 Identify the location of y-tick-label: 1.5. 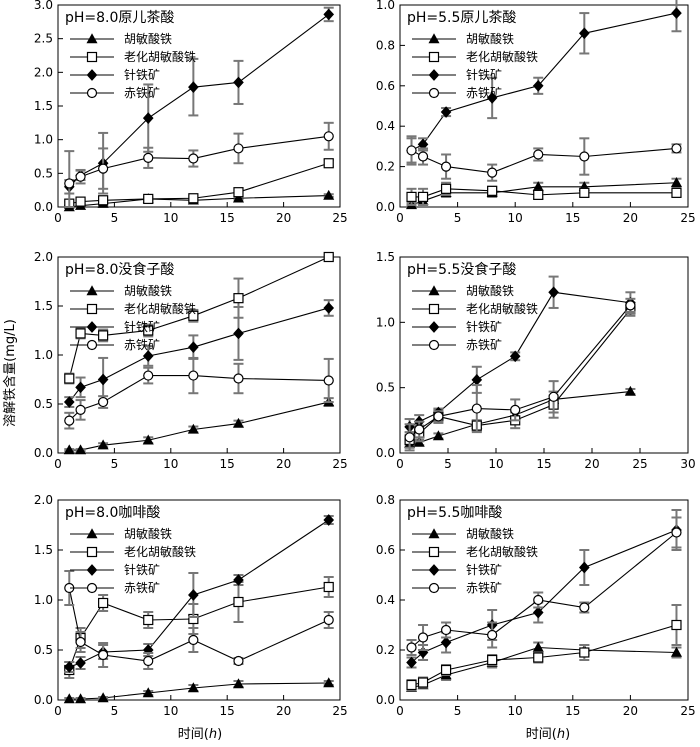
(43, 550).